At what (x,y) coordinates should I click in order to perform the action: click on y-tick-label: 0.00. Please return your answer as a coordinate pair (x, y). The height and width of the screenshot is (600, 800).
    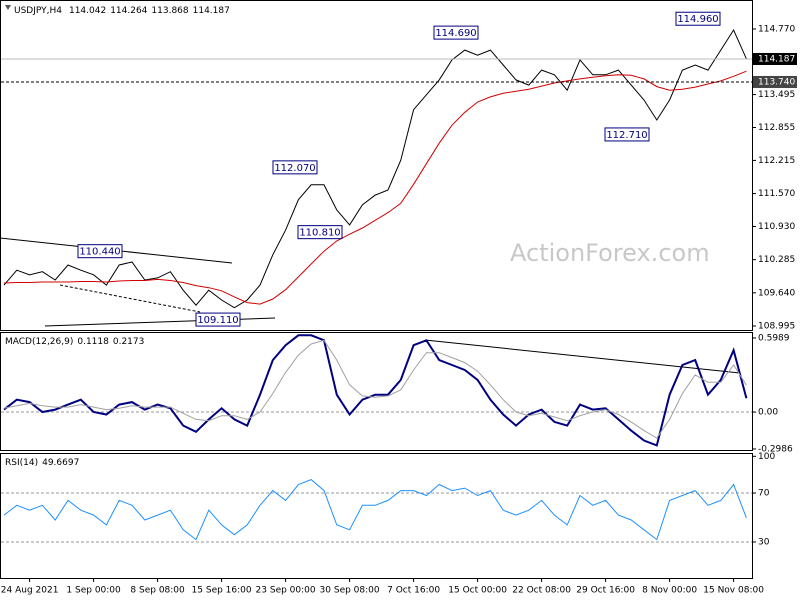
    Looking at the image, I should click on (768, 413).